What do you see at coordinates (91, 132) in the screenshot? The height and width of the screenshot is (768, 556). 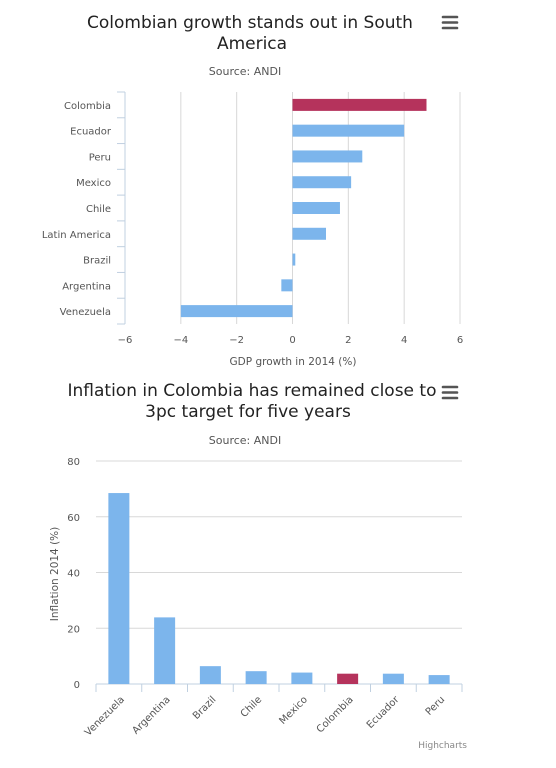 I see `chart-growth-category-label: Ecuador` at bounding box center [91, 132].